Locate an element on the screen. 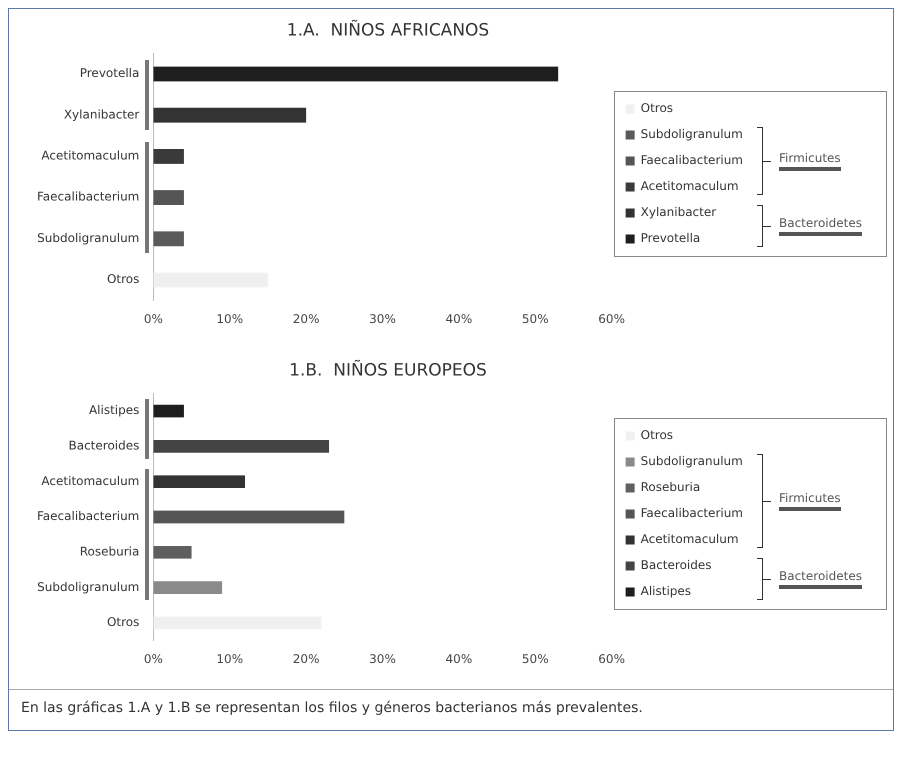 This screenshot has height=777, width=900. legend-label: Alistipes is located at coordinates (666, 591).